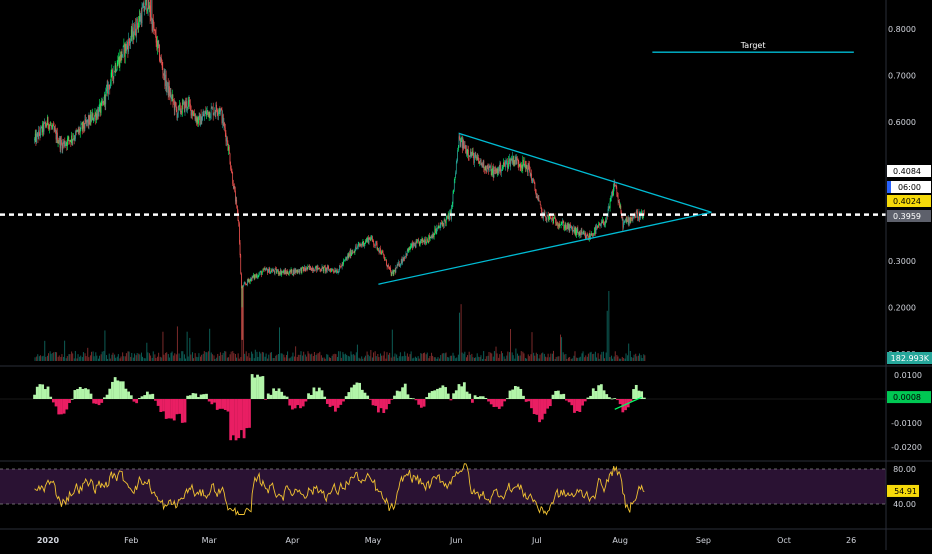 This screenshot has height=554, width=932. What do you see at coordinates (909, 171) in the screenshot?
I see `price-label: 0.4084` at bounding box center [909, 171].